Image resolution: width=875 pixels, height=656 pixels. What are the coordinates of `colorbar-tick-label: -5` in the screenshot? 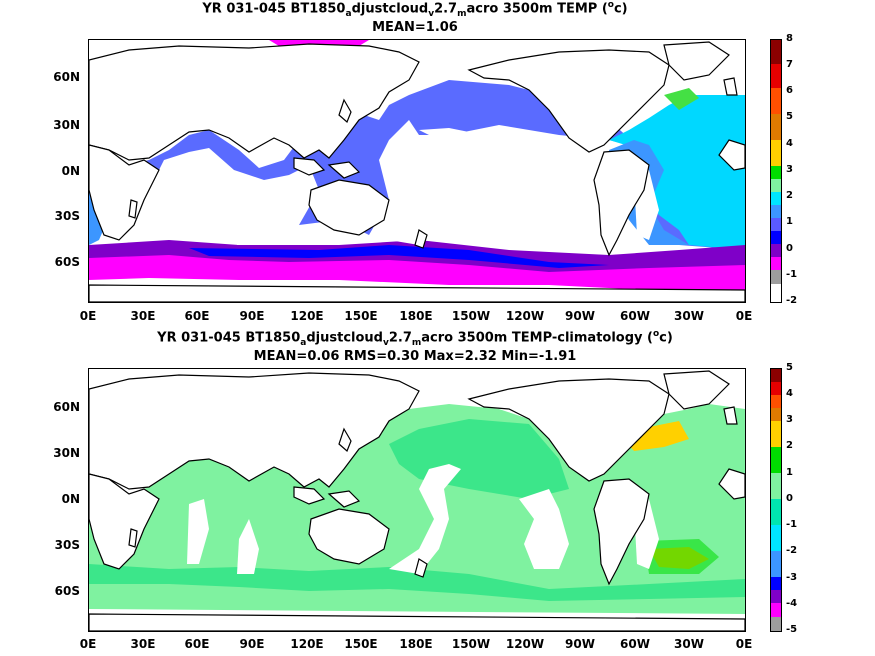 It's located at (792, 629).